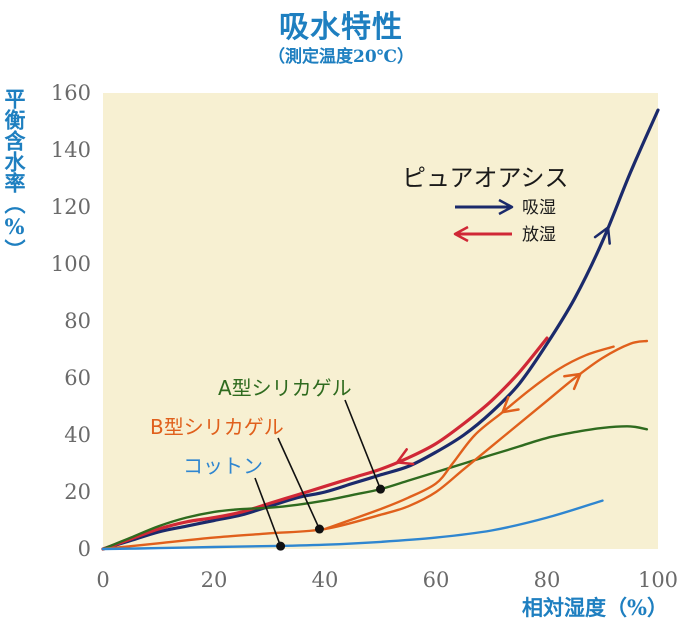 The image size is (682, 623). Describe the element at coordinates (325, 580) in the screenshot. I see `x-tick-label: 40` at that location.